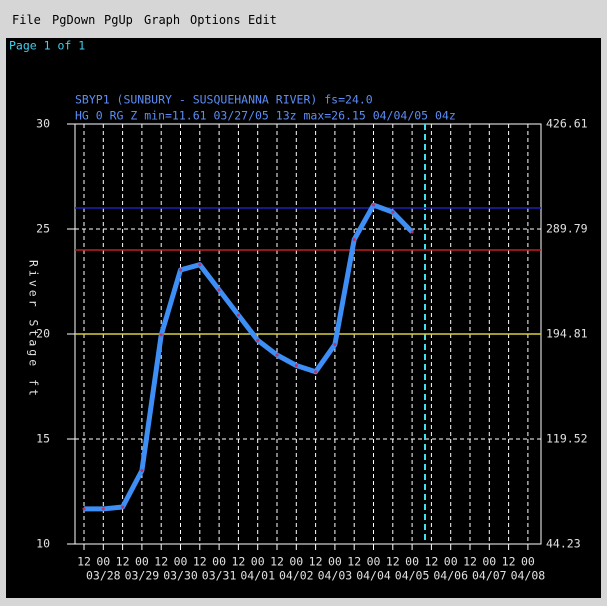 This screenshot has width=607, height=606. What do you see at coordinates (373, 576) in the screenshot?
I see `date-label: 04/04` at bounding box center [373, 576].